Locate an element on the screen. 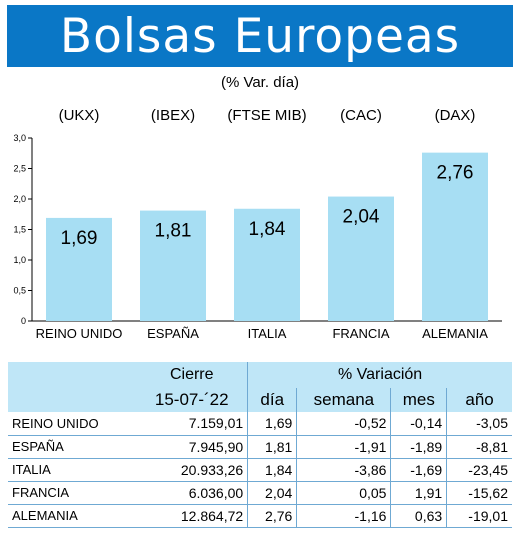 This screenshot has height=537, width=520. cell-anio: -8,81 is located at coordinates (479, 447).